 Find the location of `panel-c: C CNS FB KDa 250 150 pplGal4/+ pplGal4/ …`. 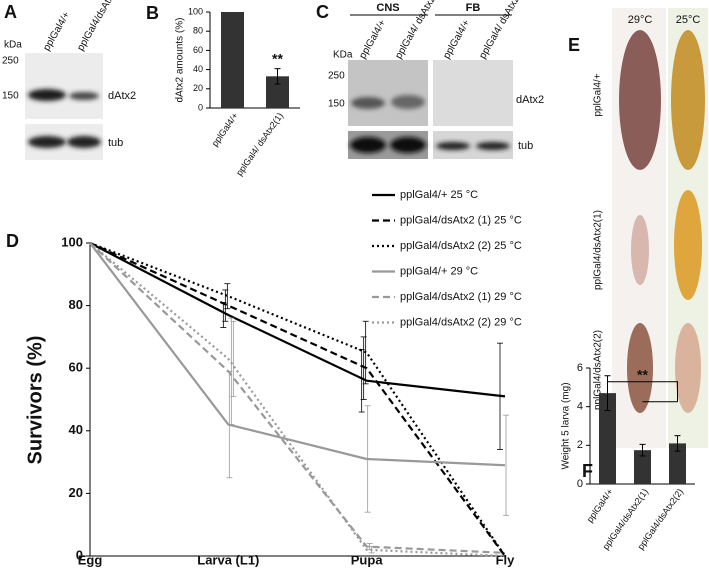

panel-c: C CNS FB KDa 250 150 pplGal4/+ pplGal4/ … is located at coordinates (430, 79).